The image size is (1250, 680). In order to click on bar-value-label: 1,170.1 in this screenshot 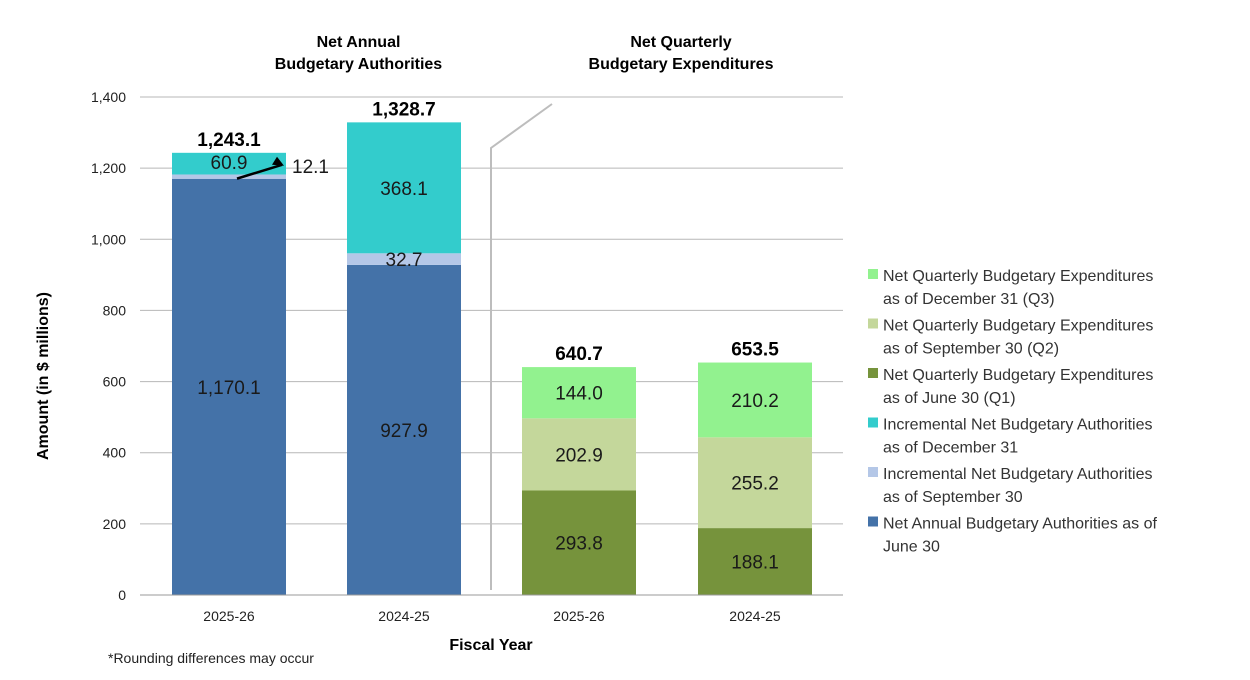, I will do `click(228, 388)`.